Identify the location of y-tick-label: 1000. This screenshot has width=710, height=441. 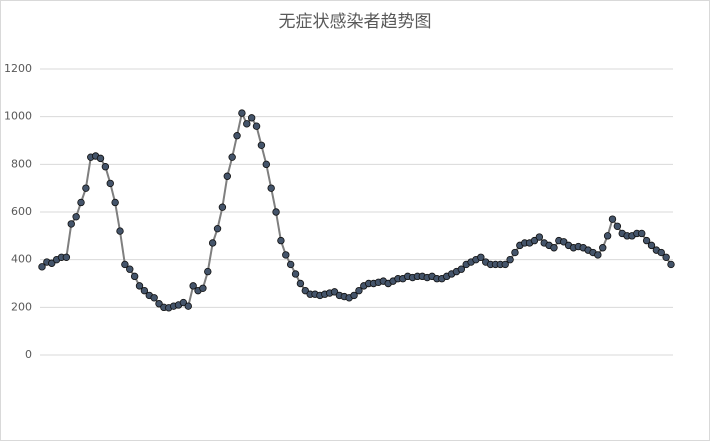
(18, 116).